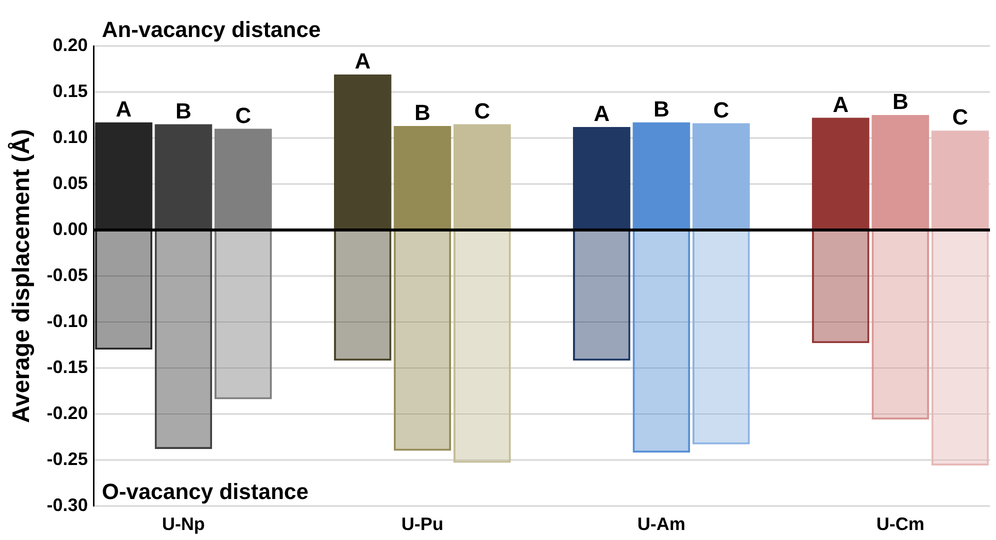 Image resolution: width=996 pixels, height=540 pixels. Describe the element at coordinates (67, 412) in the screenshot. I see `y-tick-label: -0.20` at that location.